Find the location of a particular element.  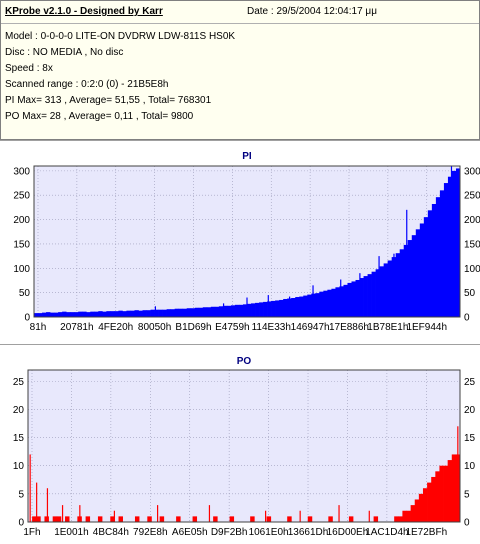

pi-x-tick-label: 1EF944h is located at coordinates (426, 327).